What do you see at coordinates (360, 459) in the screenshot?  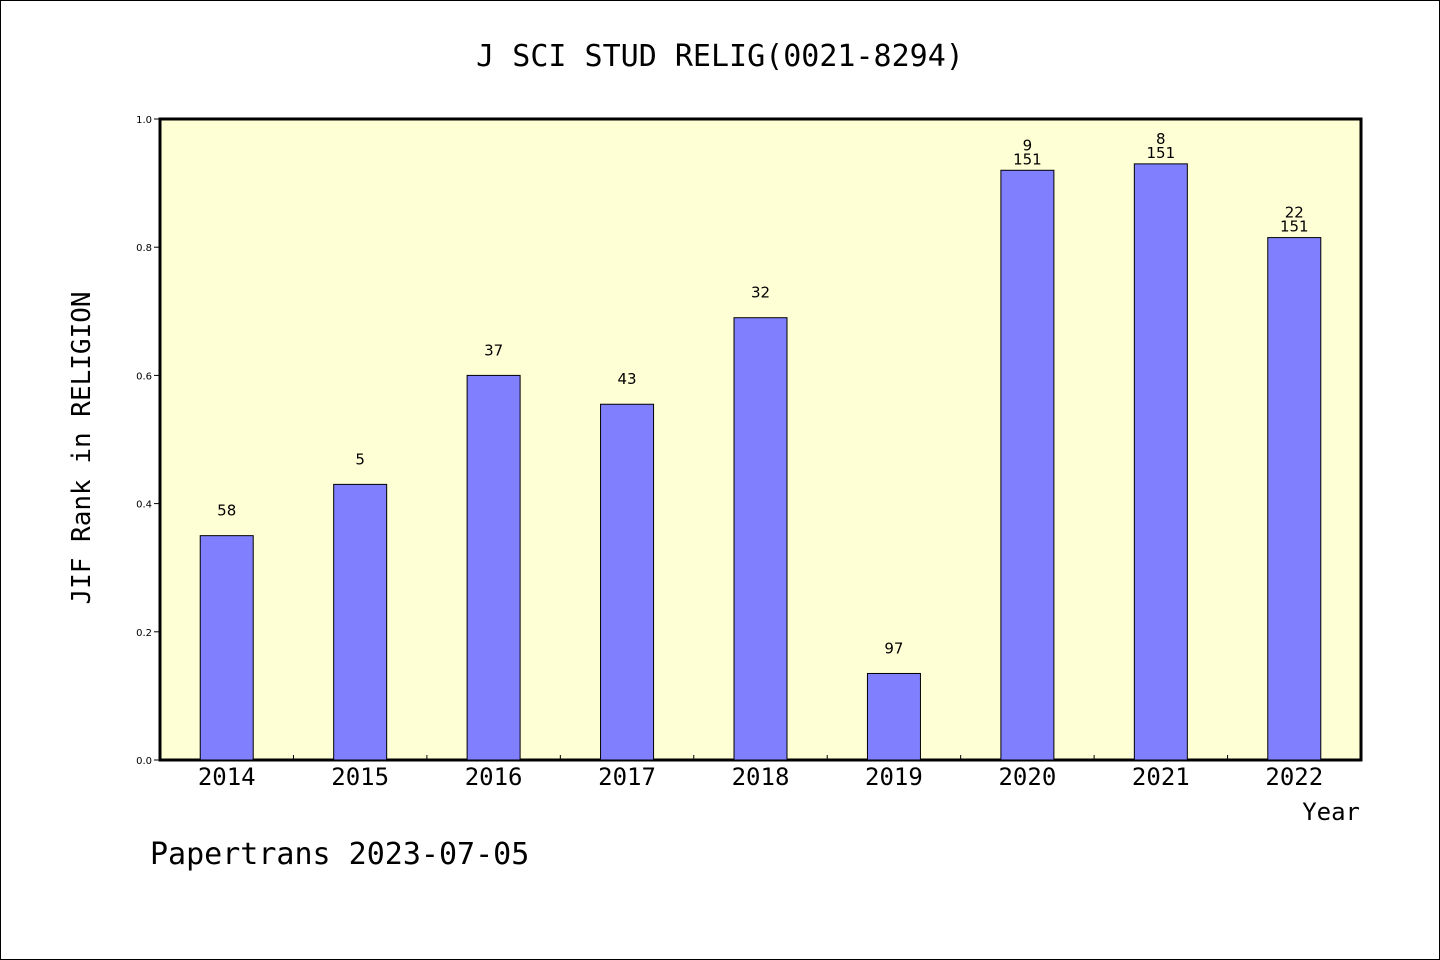 I see `bar-label-rank: 5` at bounding box center [360, 459].